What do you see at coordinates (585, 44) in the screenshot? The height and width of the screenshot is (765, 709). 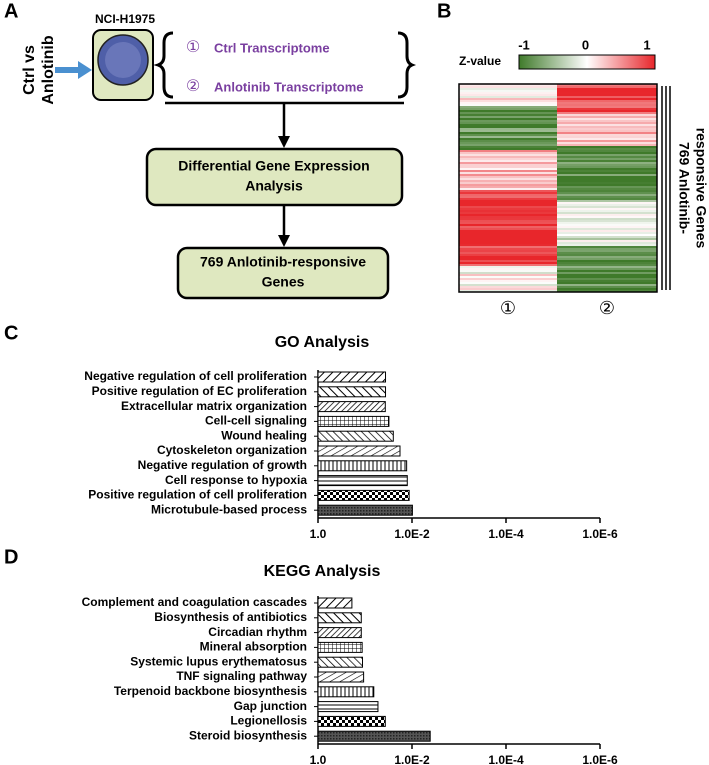 I see `colorbar-tick-label: 0` at bounding box center [585, 44].